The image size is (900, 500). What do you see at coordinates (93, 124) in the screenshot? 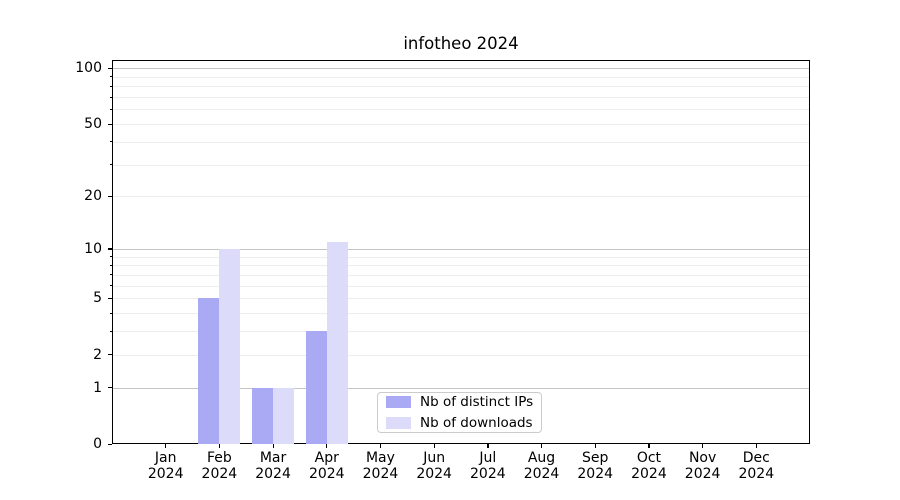
I see `y-tick-label: 50` at bounding box center [93, 124].